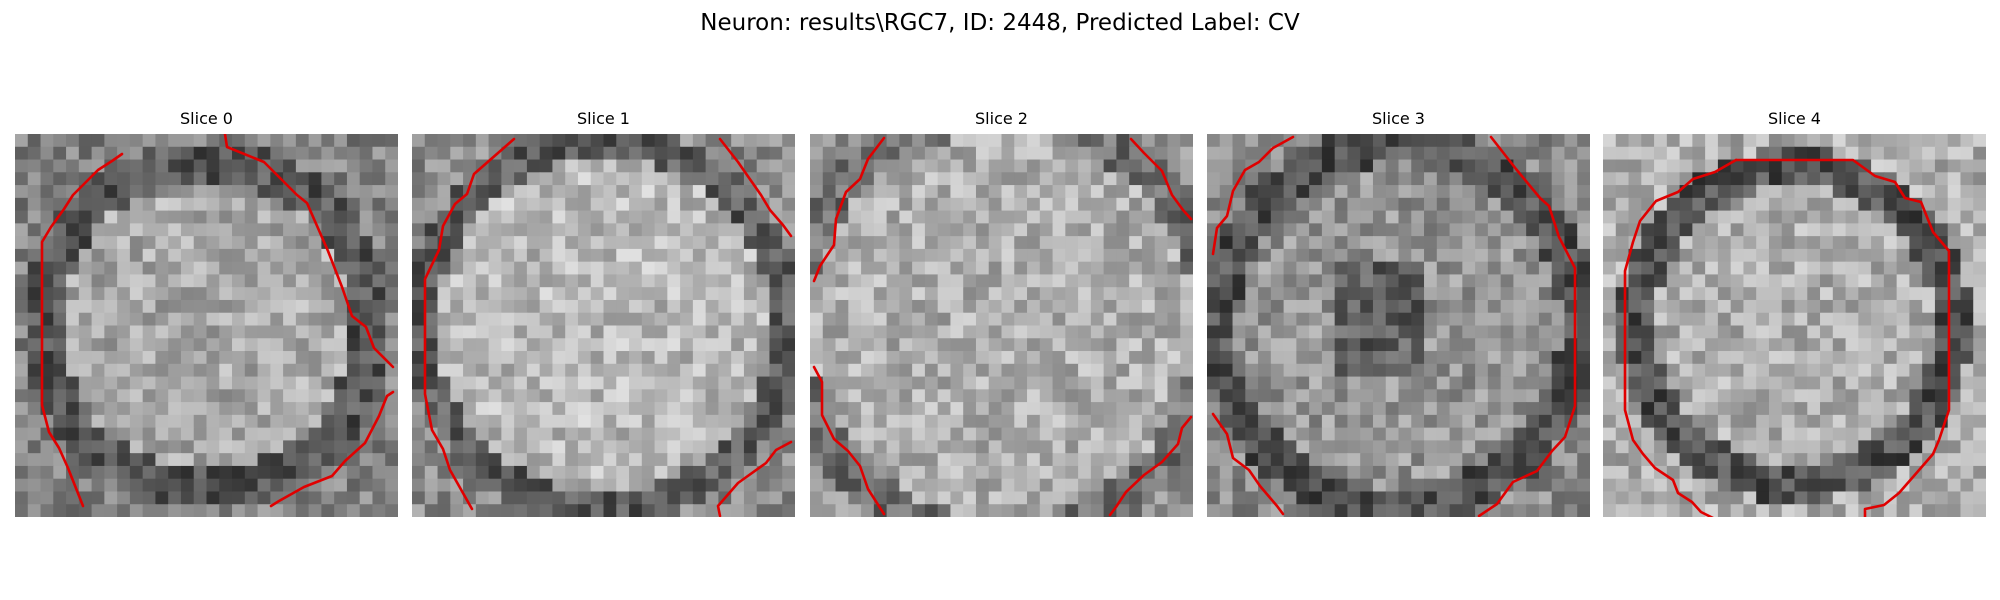 The width and height of the screenshot is (2000, 600). Describe the element at coordinates (1794, 118) in the screenshot. I see `slice-title-4: Slice 4` at that location.